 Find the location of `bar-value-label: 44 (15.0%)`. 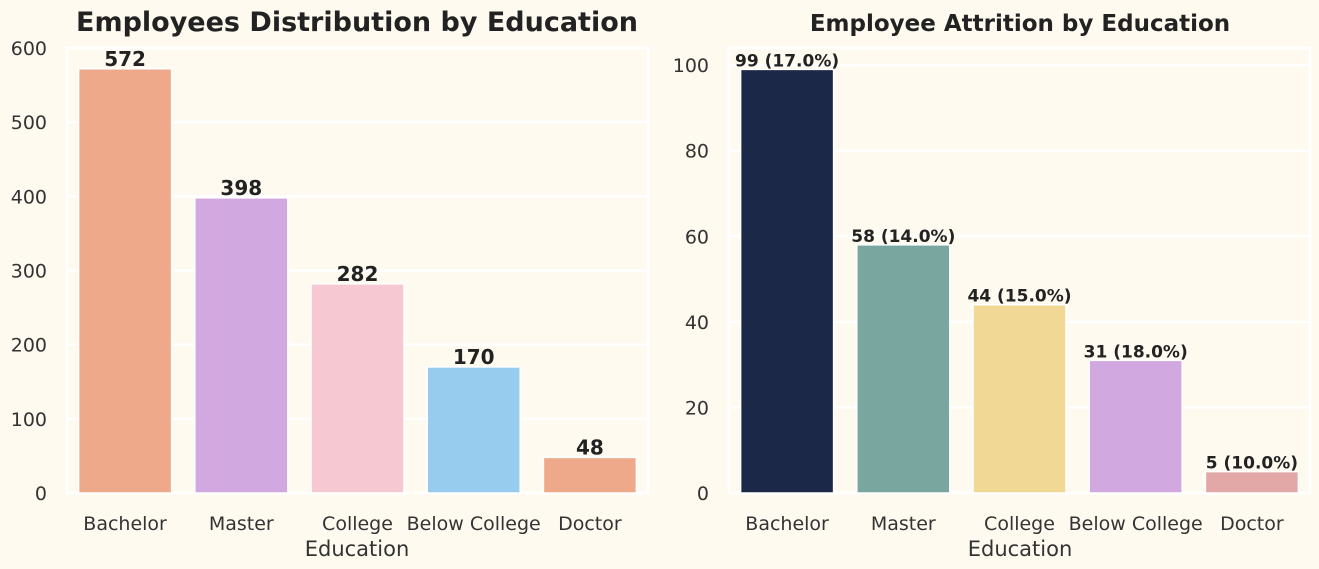

bar-value-label: 44 (15.0%) is located at coordinates (1019, 297).